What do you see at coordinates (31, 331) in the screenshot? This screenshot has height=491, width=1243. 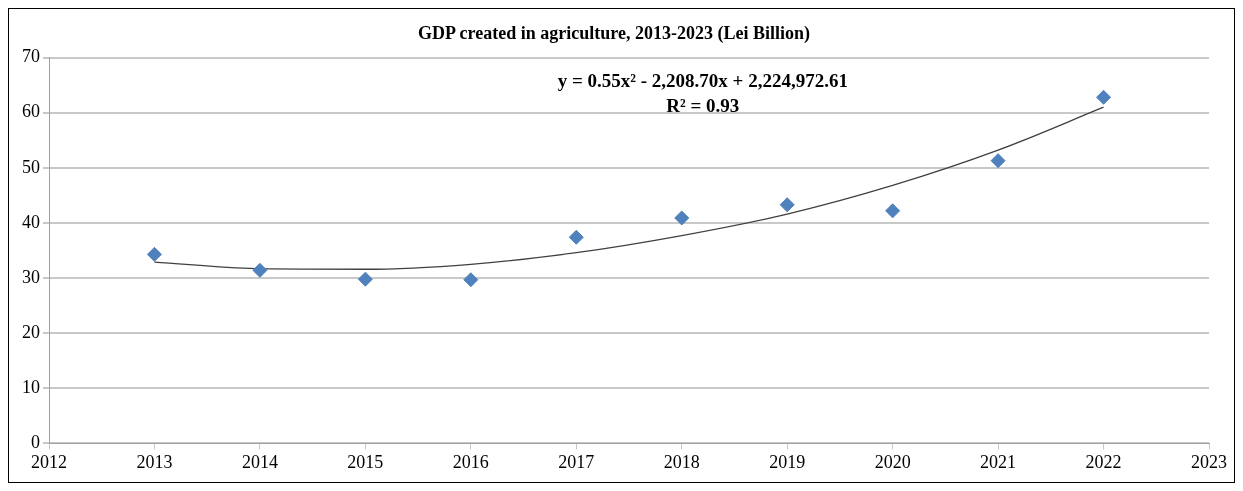 I see `y-tick-label: 20` at bounding box center [31, 331].